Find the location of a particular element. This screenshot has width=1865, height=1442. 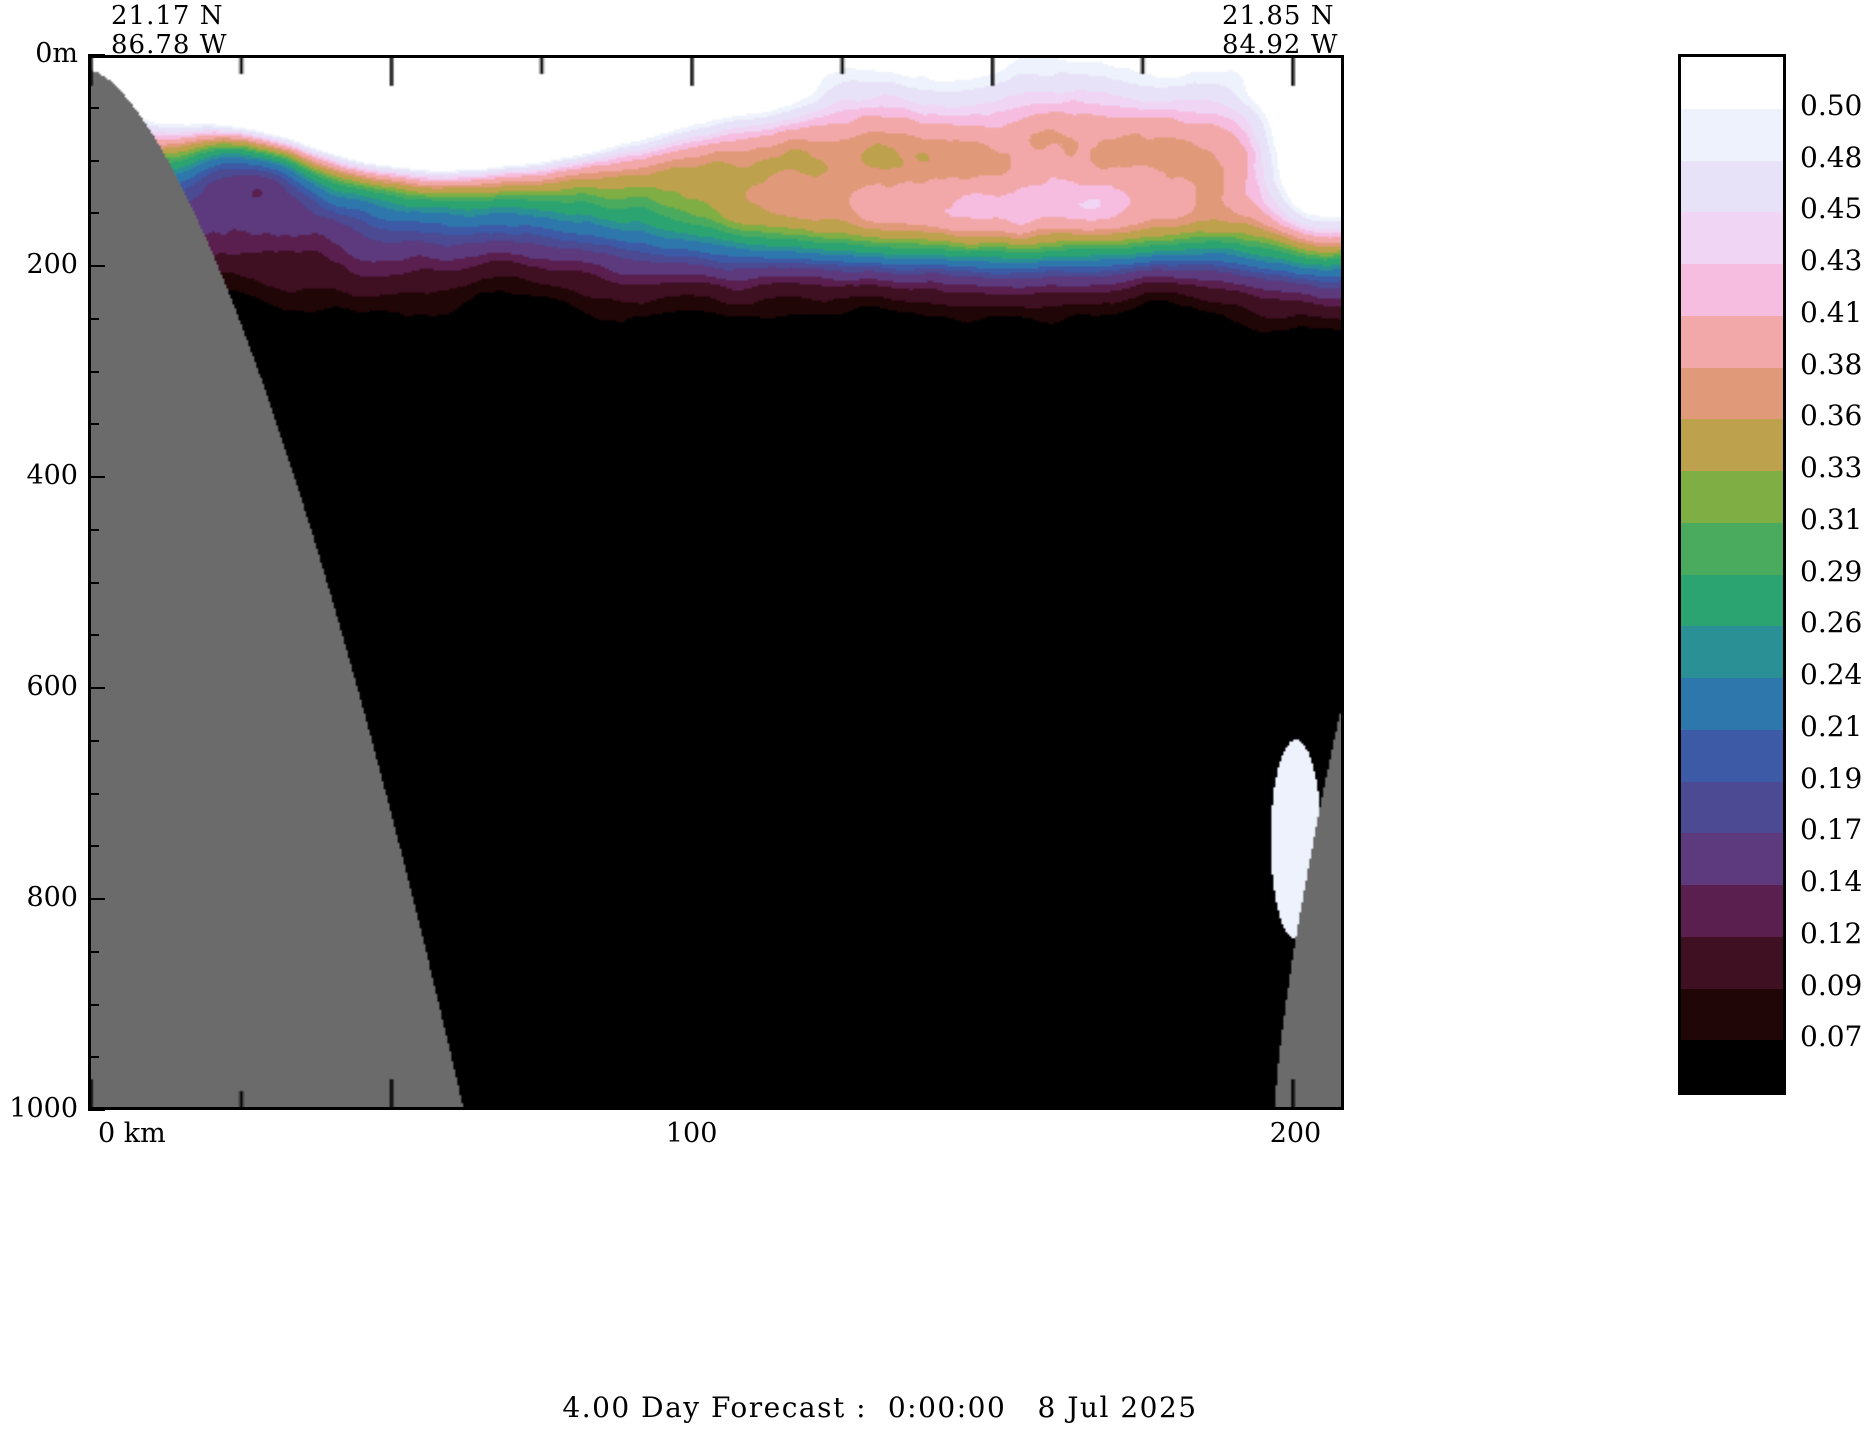

colorbar-tick-label: 0.14 is located at coordinates (1831, 881).